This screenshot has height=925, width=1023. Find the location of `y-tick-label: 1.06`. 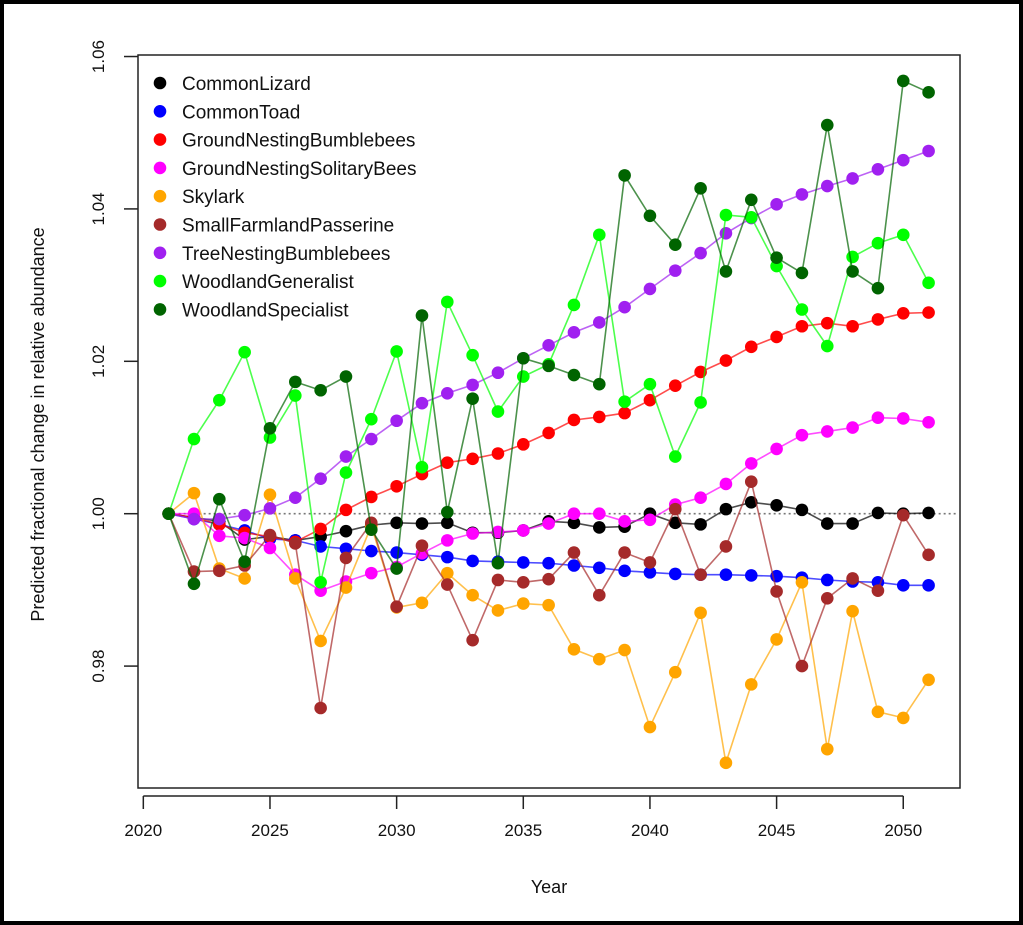

y-tick-label: 1.06 is located at coordinates (98, 56).